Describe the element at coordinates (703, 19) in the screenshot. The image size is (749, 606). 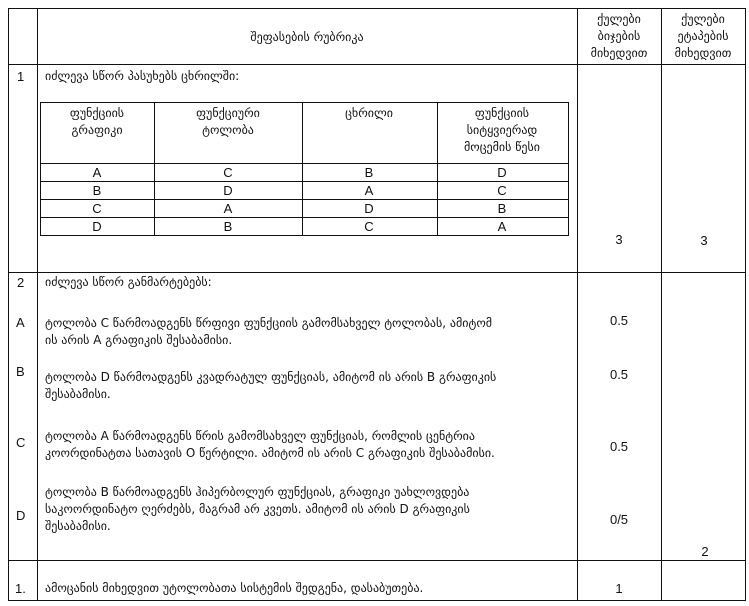
I see `header-stages-line1: ქულები` at that location.